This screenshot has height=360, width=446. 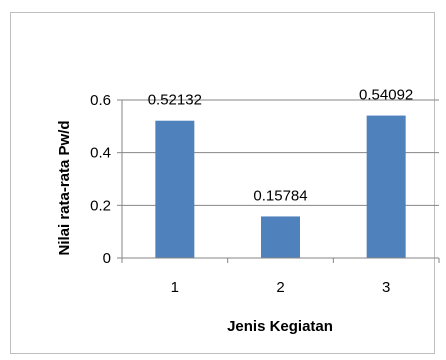 What do you see at coordinates (280, 195) in the screenshot?
I see `data-label: 0.15784` at bounding box center [280, 195].